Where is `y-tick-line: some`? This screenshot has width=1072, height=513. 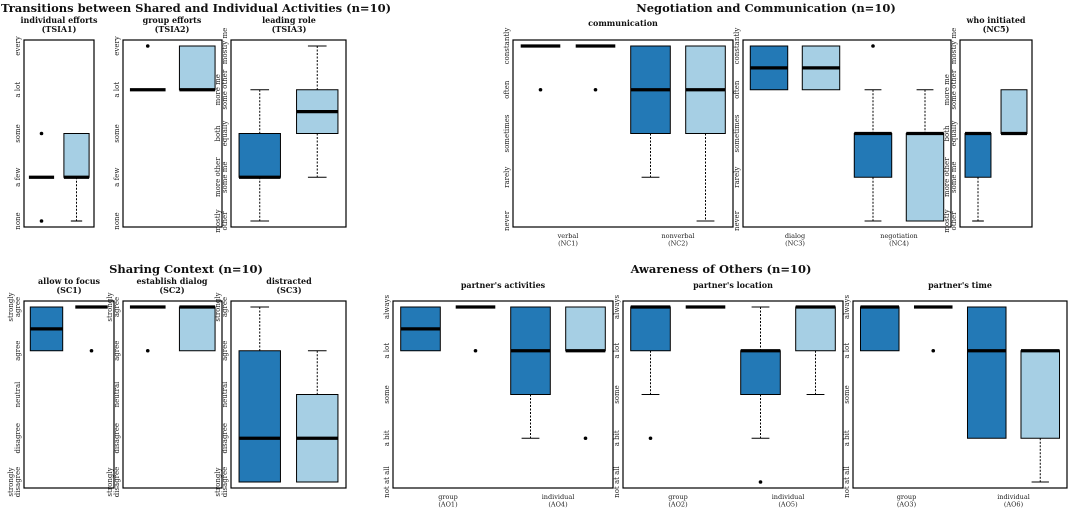
y-tick-line: some is located at coordinates (387, 394).